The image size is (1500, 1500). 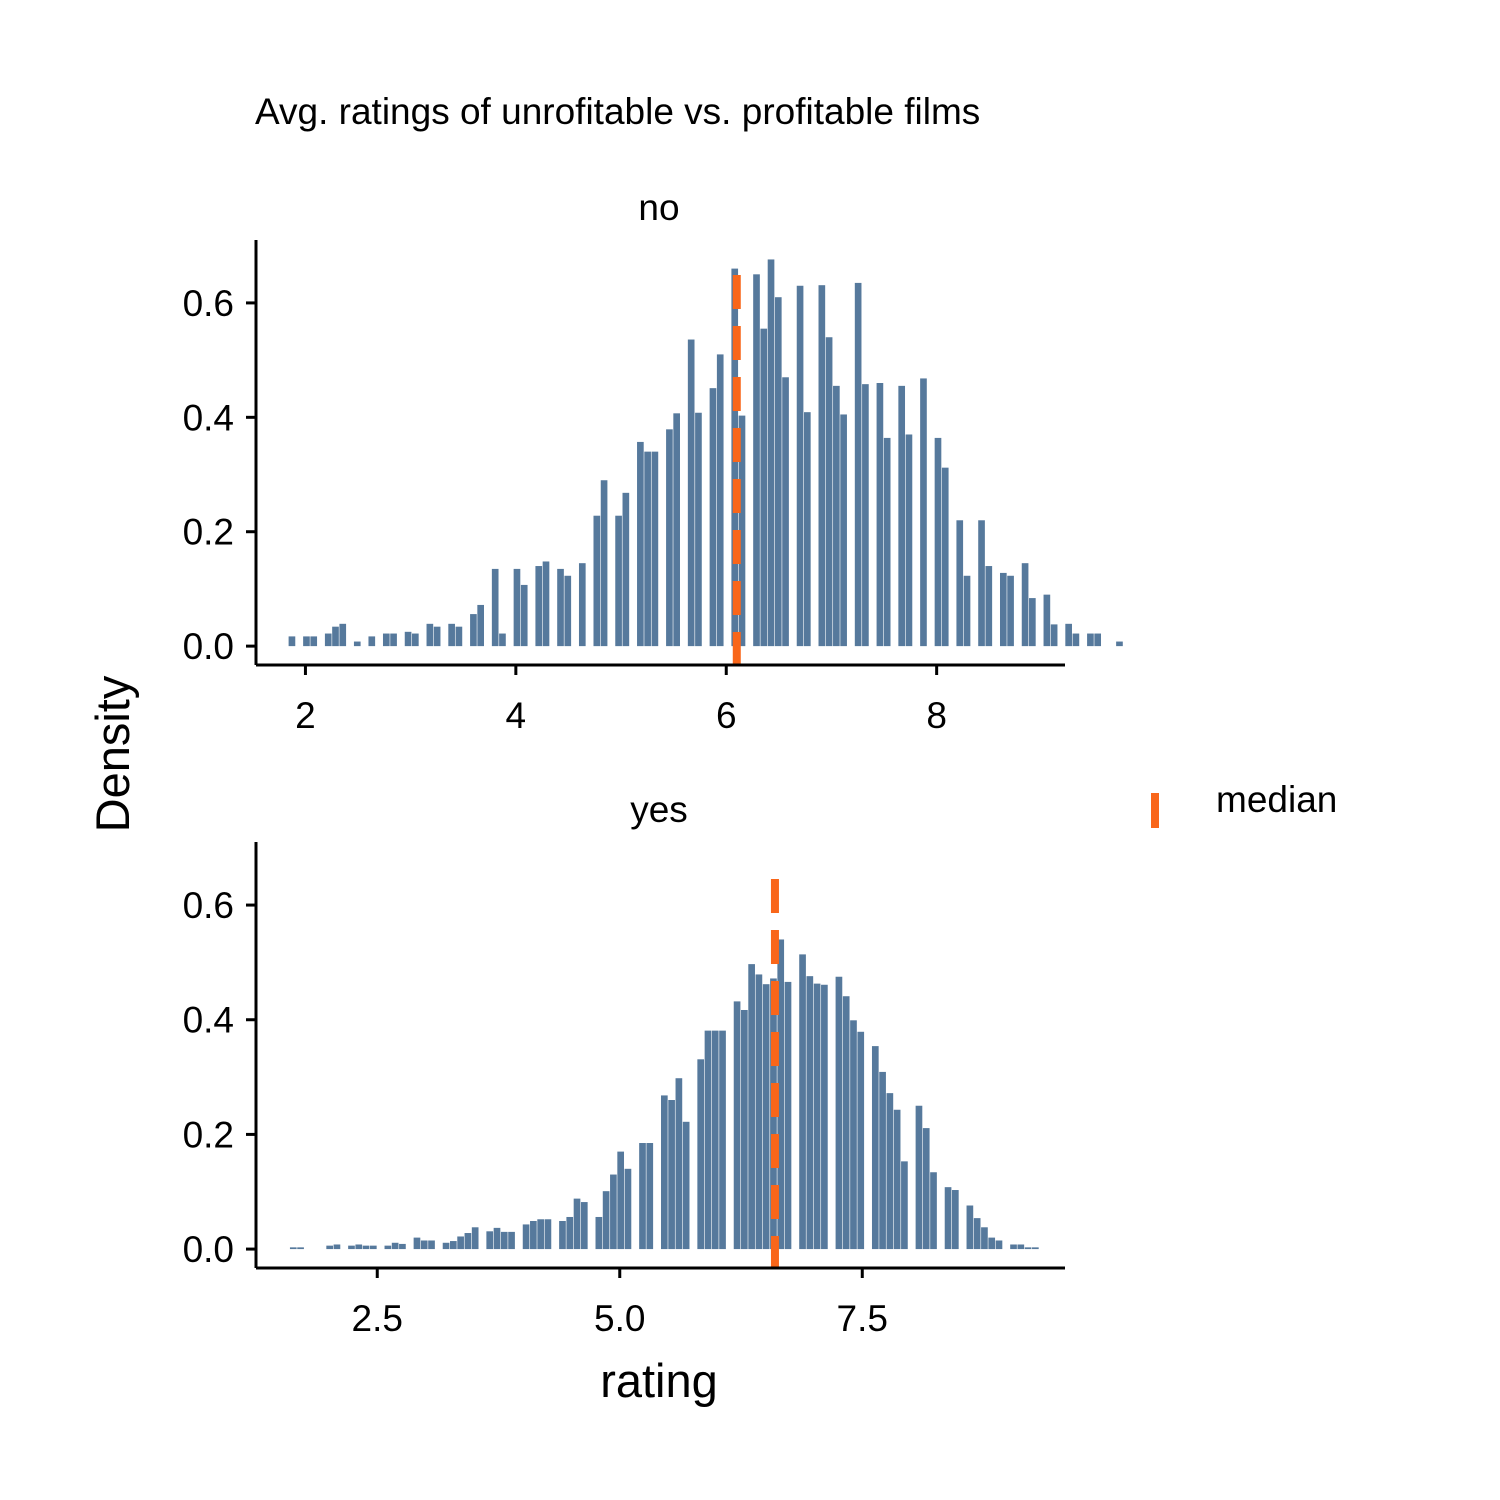 I want to click on legend: median, so click(x=1244, y=803).